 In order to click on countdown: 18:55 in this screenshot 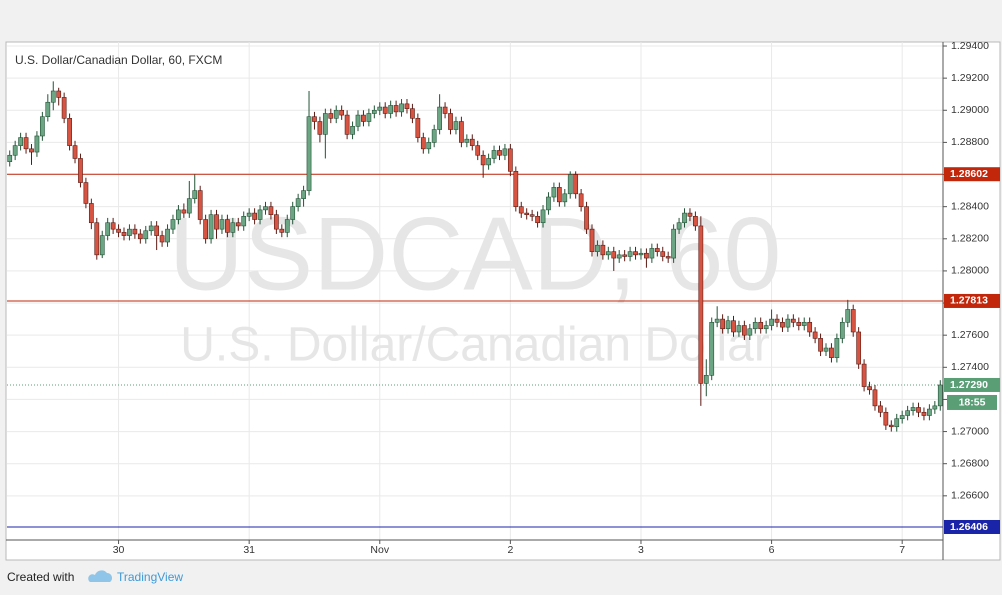, I will do `click(972, 402)`.